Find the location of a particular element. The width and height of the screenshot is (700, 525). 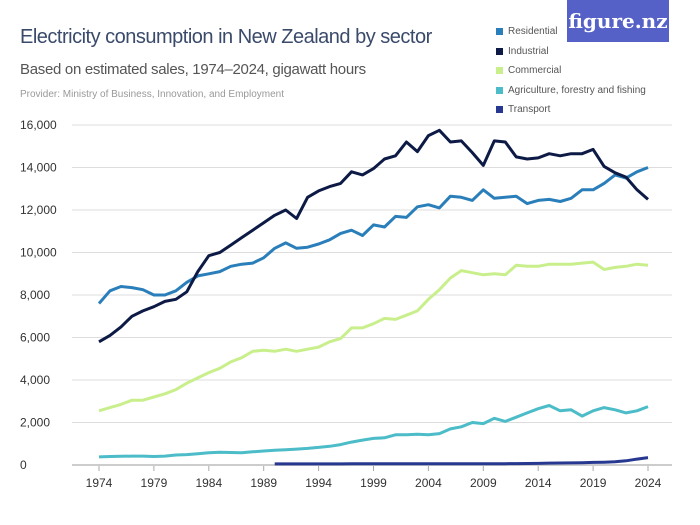

legend-item: Residential is located at coordinates (571, 32).